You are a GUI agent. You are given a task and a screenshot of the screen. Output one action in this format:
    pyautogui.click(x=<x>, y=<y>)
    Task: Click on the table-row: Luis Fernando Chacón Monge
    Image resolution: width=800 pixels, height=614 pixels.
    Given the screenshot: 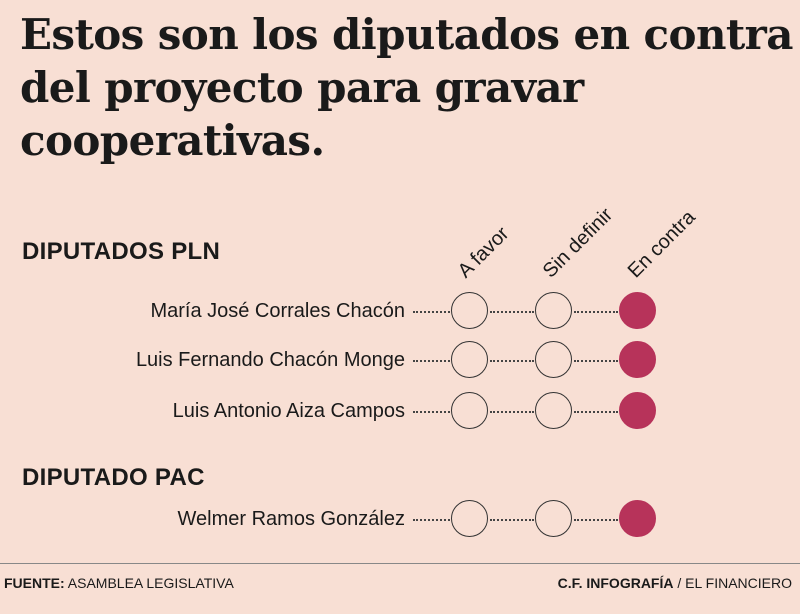 What is the action you would take?
    pyautogui.click(x=400, y=361)
    